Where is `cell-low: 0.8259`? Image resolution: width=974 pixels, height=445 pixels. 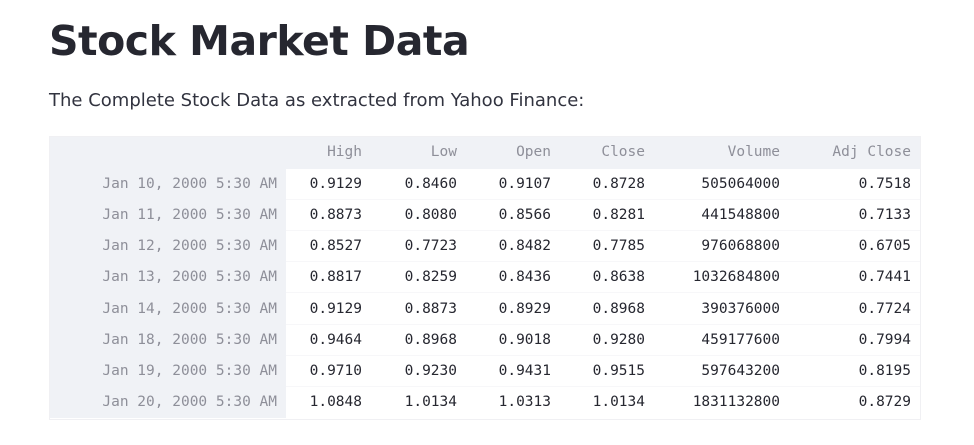 cell-low: 0.8259 is located at coordinates (418, 277).